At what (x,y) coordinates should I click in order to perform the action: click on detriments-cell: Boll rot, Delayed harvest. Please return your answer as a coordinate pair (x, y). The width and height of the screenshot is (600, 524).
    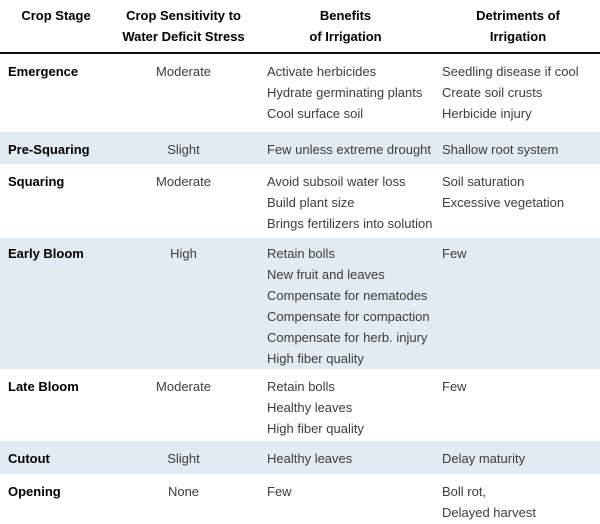
    Looking at the image, I should click on (489, 502).